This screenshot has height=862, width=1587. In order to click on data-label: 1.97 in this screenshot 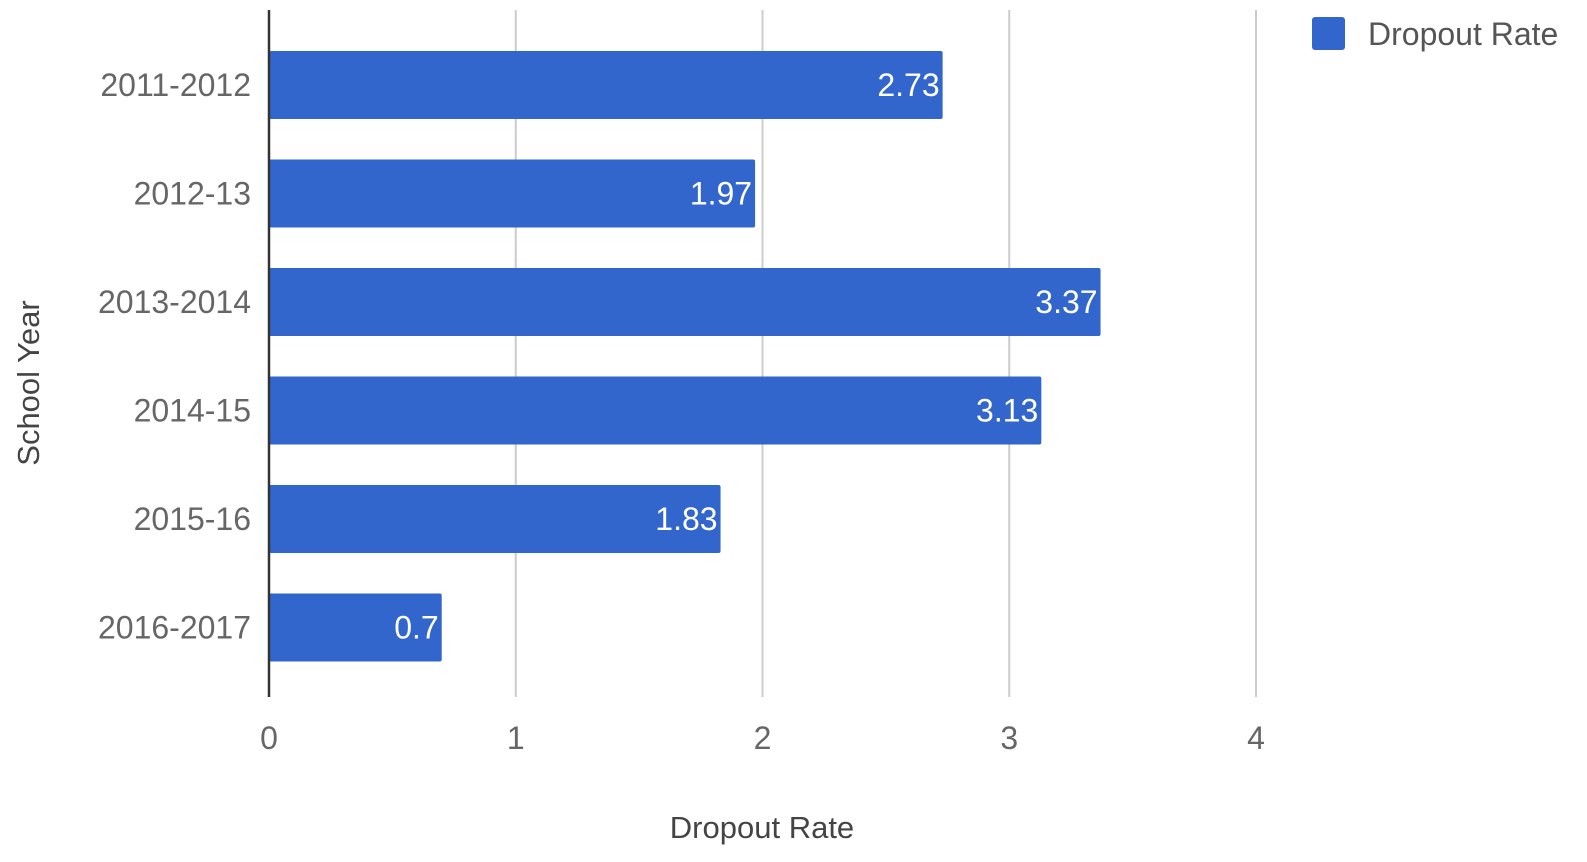, I will do `click(721, 194)`.